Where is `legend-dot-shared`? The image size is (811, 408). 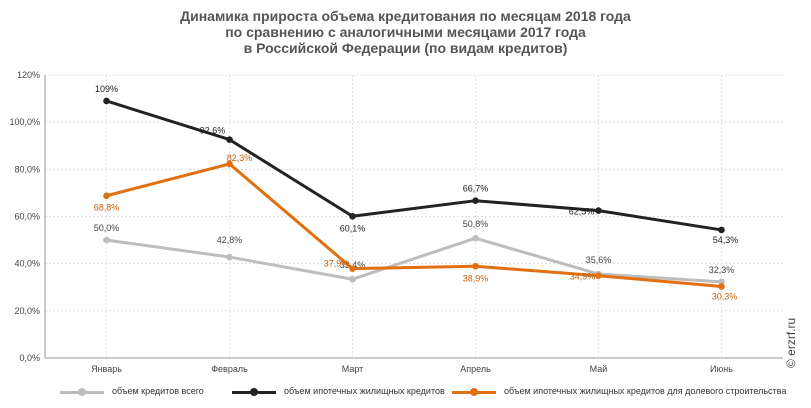 legend-dot-shared is located at coordinates (474, 392).